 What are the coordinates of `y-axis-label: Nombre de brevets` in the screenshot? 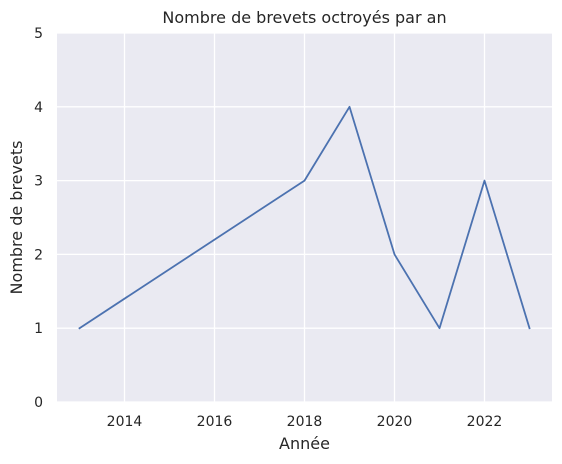 It's located at (16, 218).